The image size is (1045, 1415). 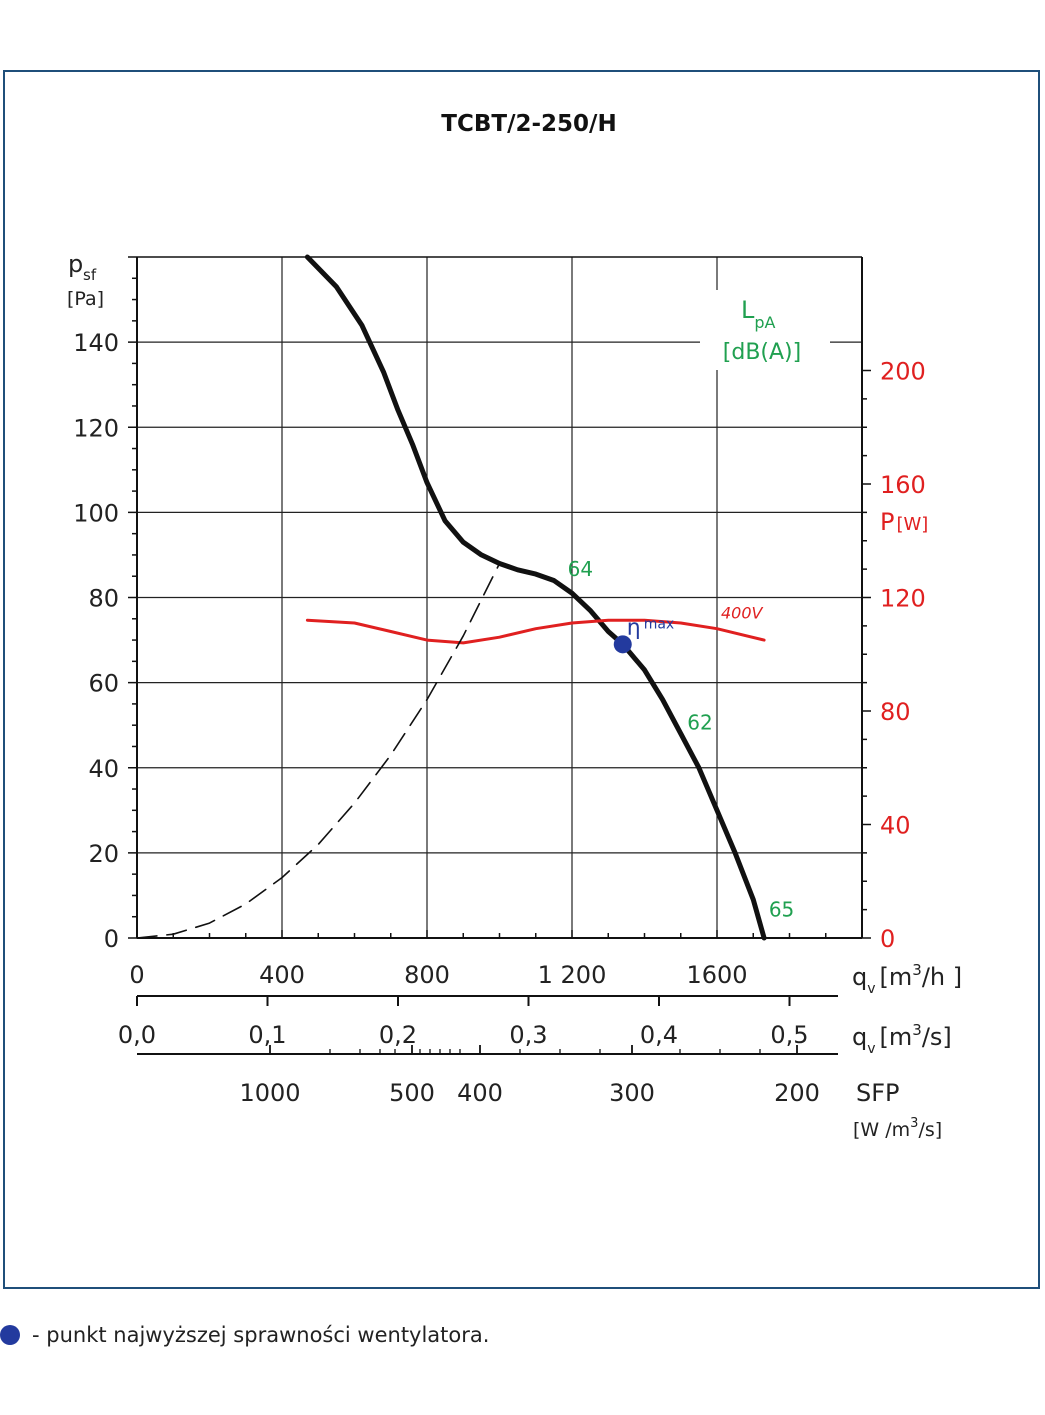 I want to click on x2-axis-label-sub: v, so click(x=871, y=1049).